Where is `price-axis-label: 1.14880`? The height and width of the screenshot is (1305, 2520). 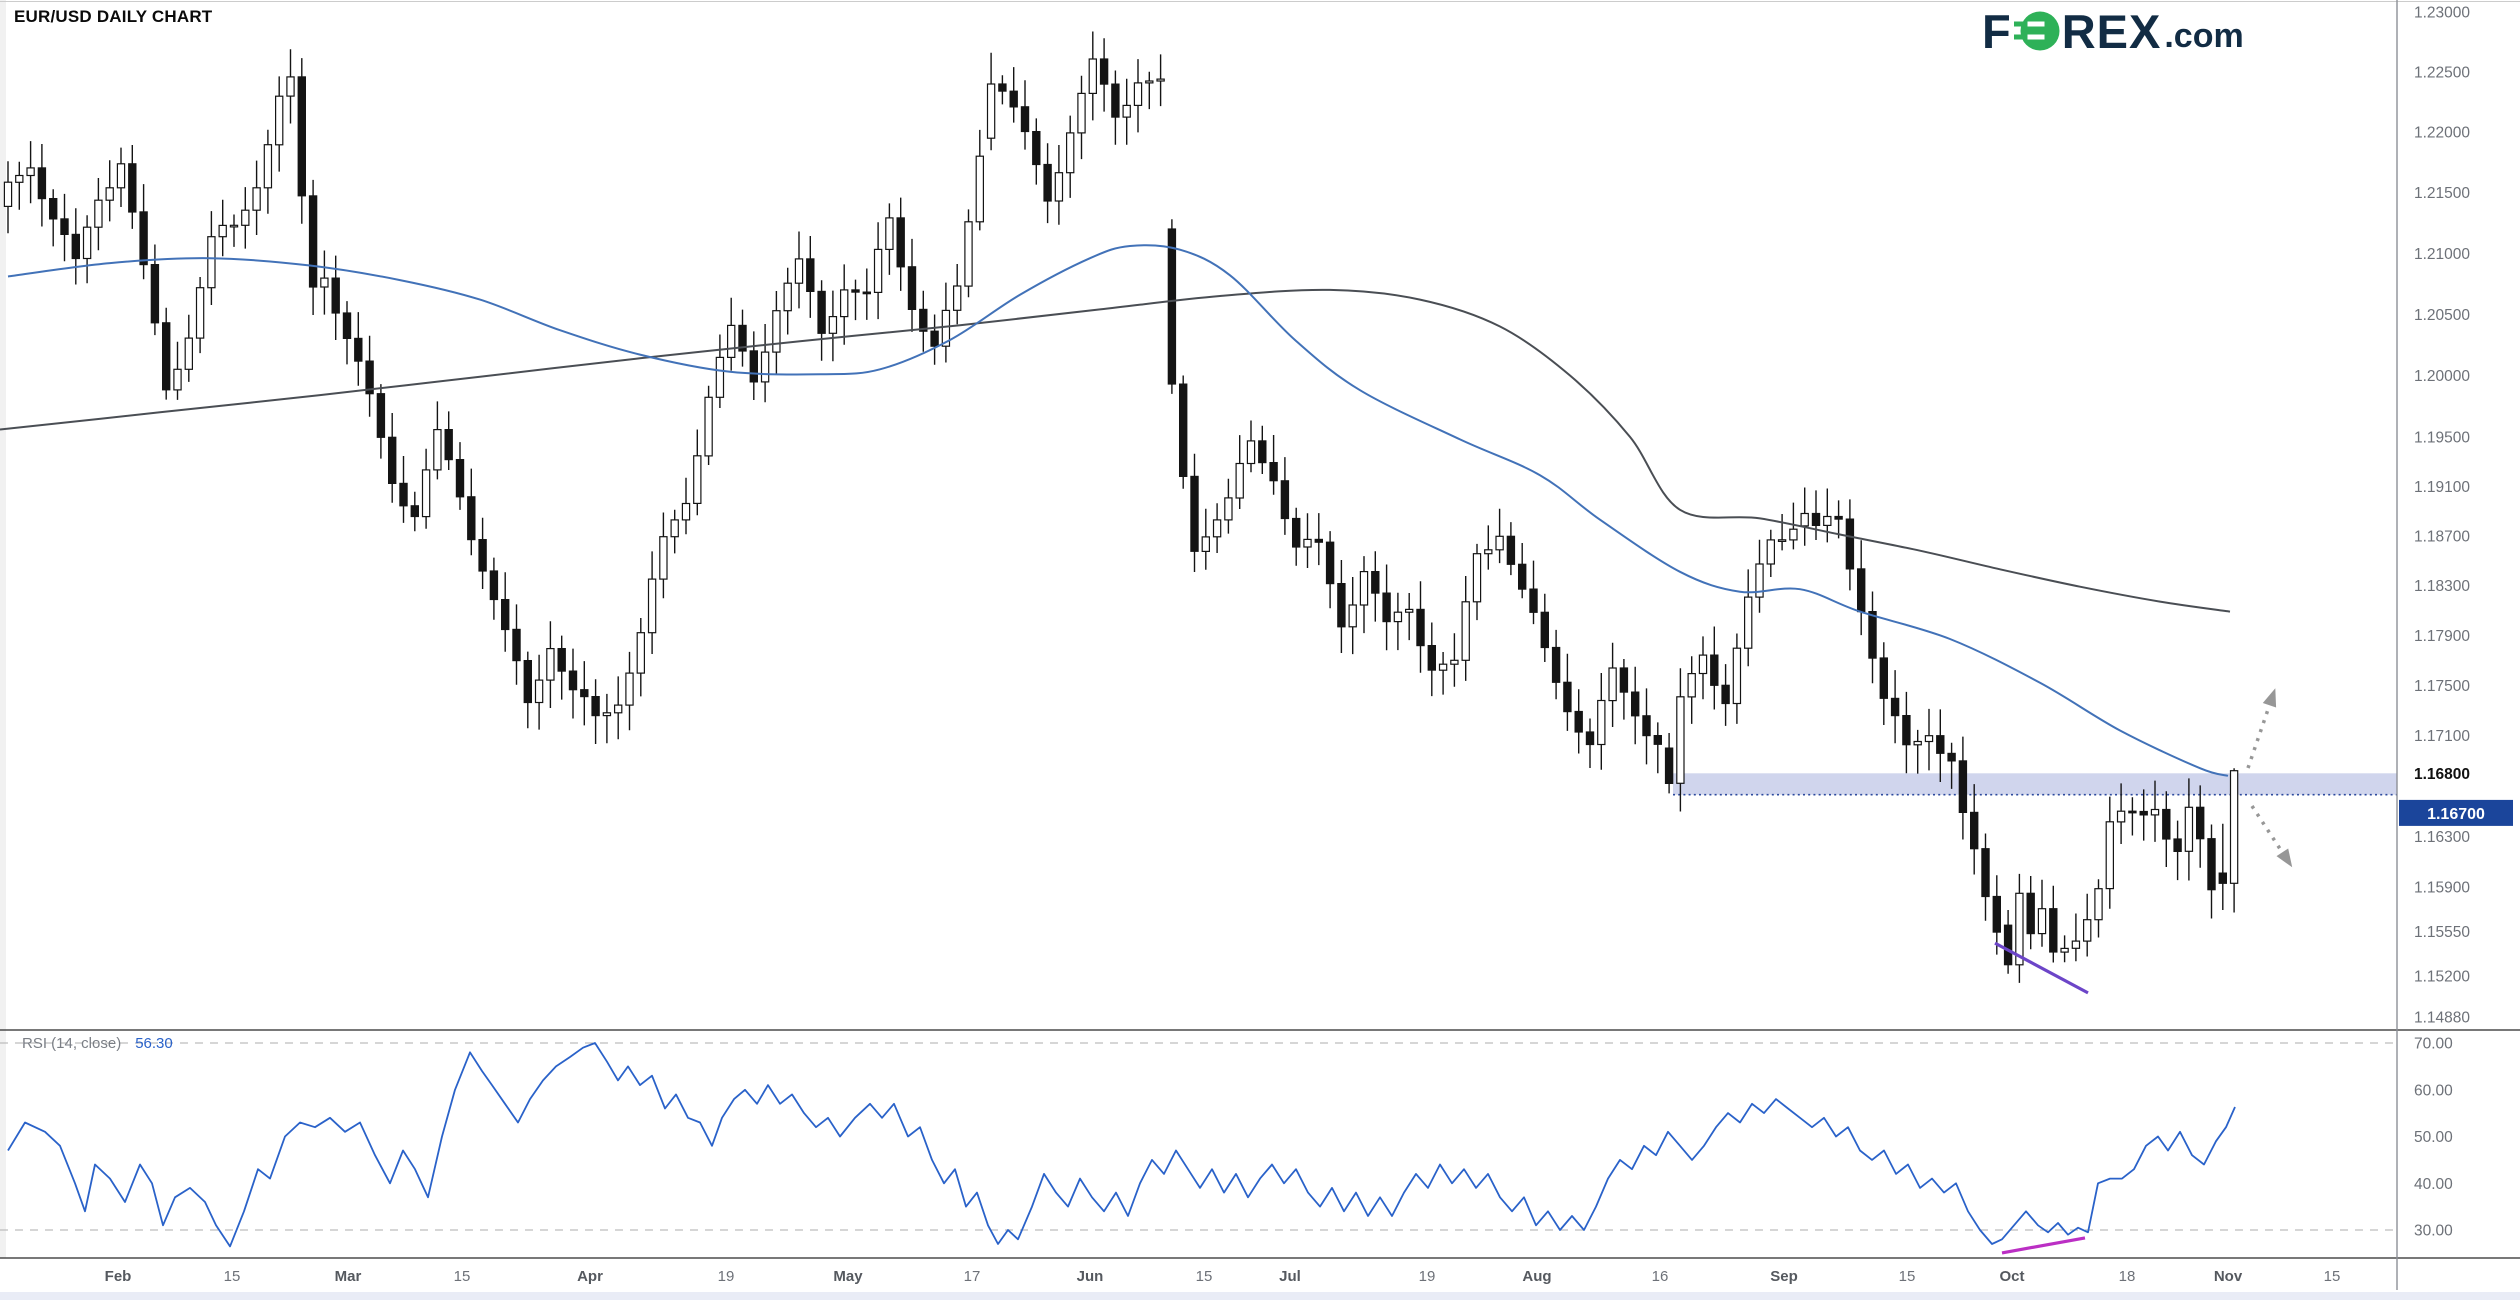 price-axis-label: 1.14880 is located at coordinates (2442, 1018).